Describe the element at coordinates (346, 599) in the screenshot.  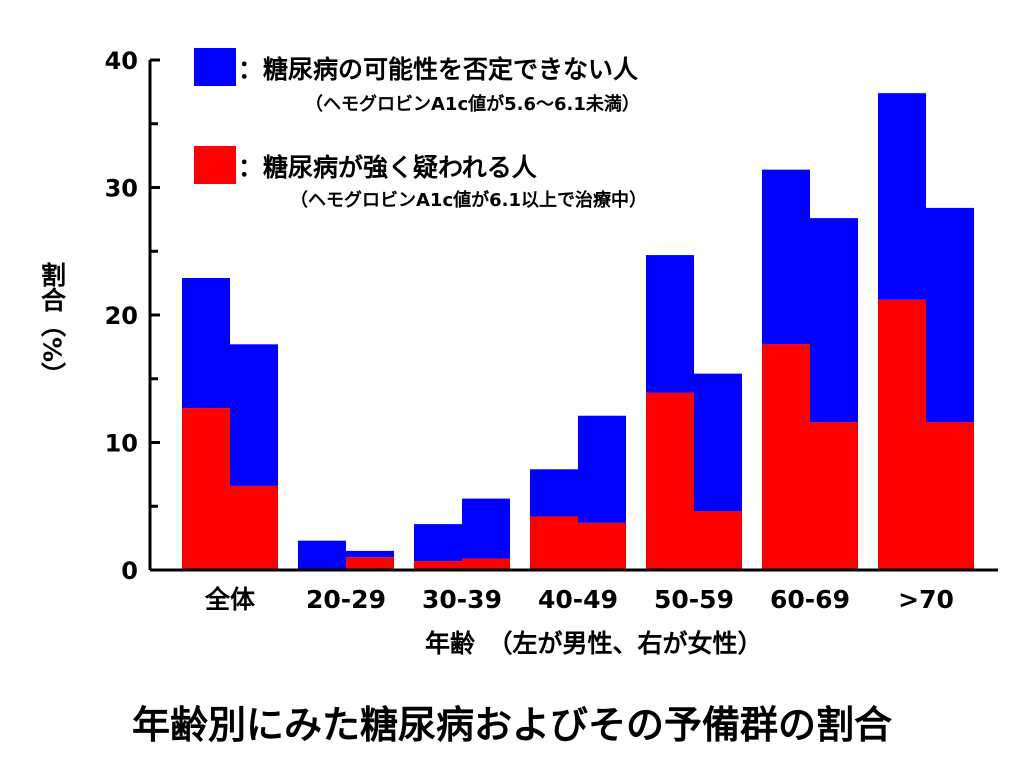
I see `x-tick-label-1: 20-29` at that location.